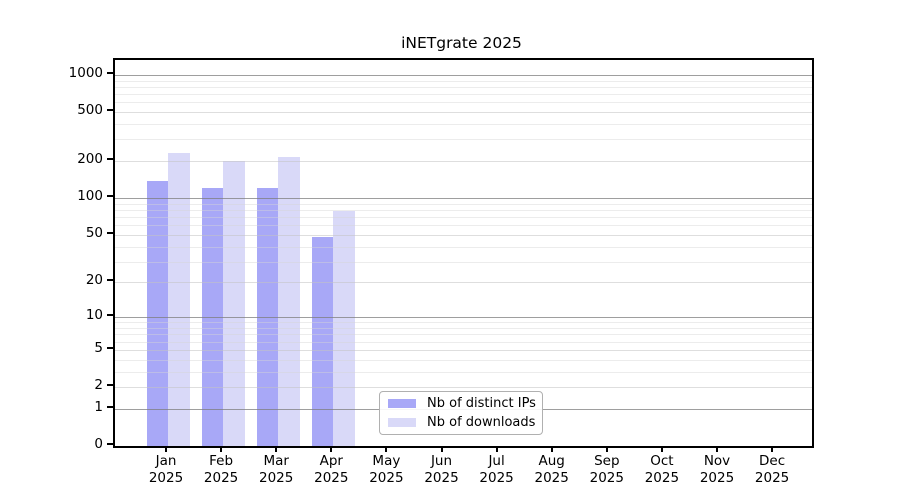 The image size is (900, 500). Describe the element at coordinates (94, 232) in the screenshot. I see `y-axis-label-50: 50` at that location.